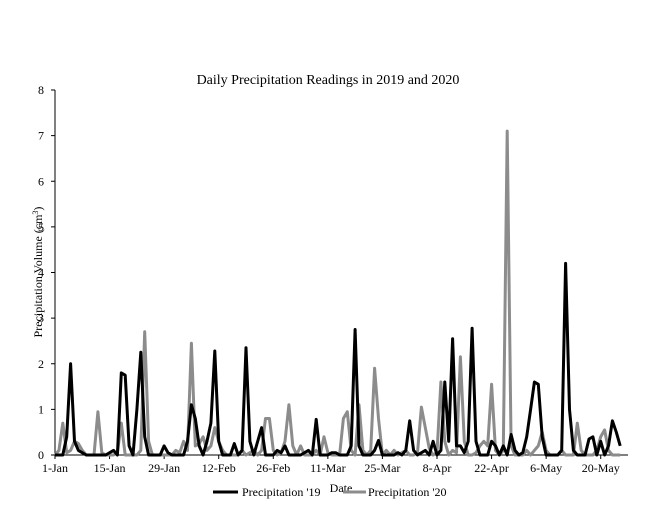 The height and width of the screenshot is (522, 656). What do you see at coordinates (546, 468) in the screenshot?
I see `x-tick-label: 6-May` at bounding box center [546, 468].